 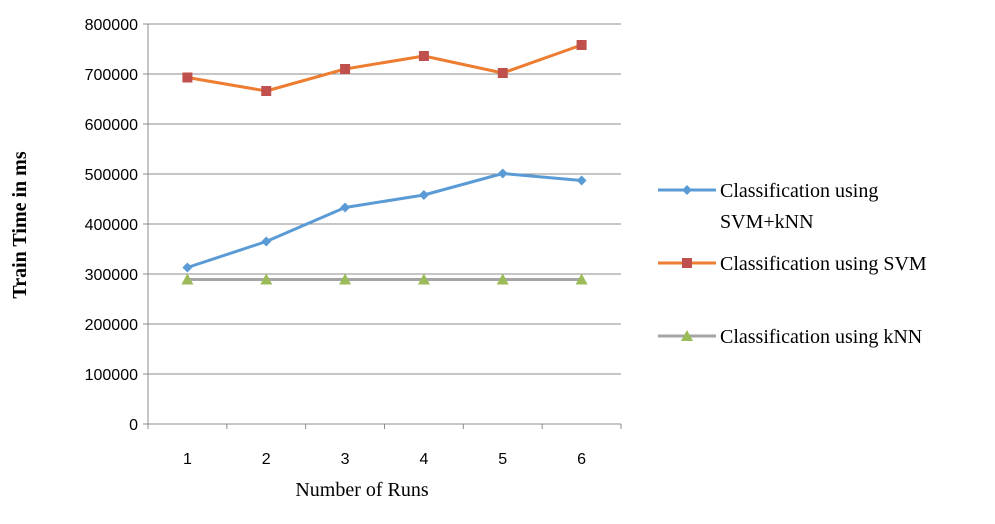 What do you see at coordinates (111, 175) in the screenshot?
I see `y-tick-label: 500000` at bounding box center [111, 175].